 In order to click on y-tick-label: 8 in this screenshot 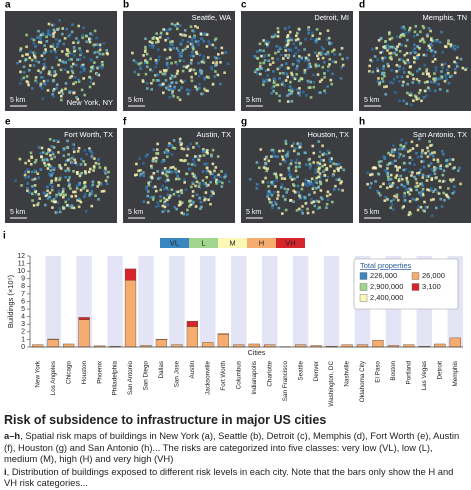, I will do `click(23, 286)`.